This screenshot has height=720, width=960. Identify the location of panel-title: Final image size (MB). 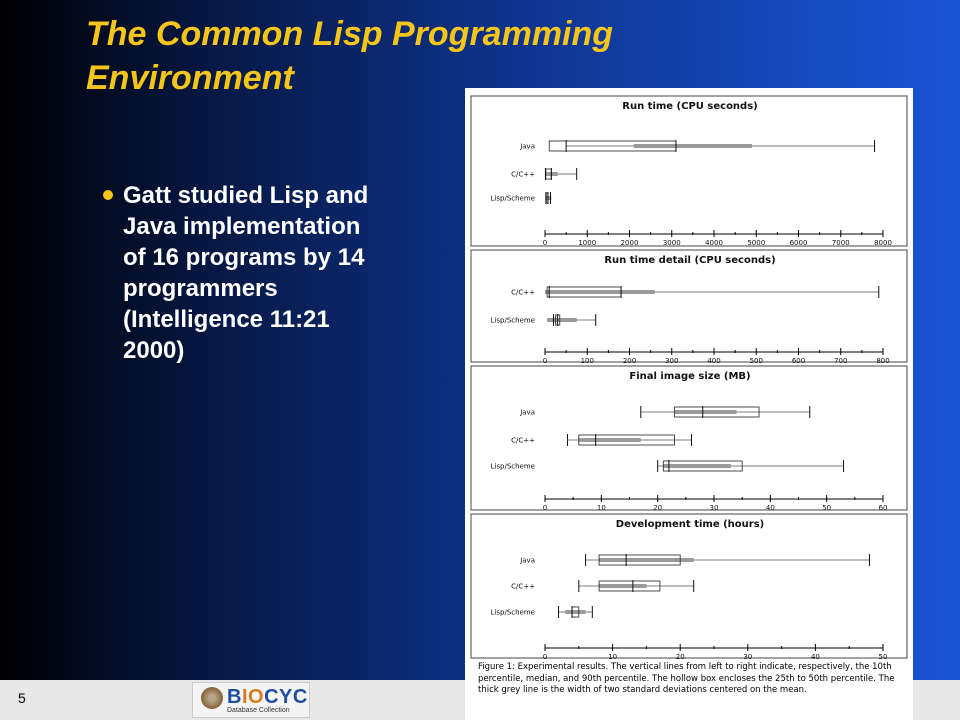
(689, 376).